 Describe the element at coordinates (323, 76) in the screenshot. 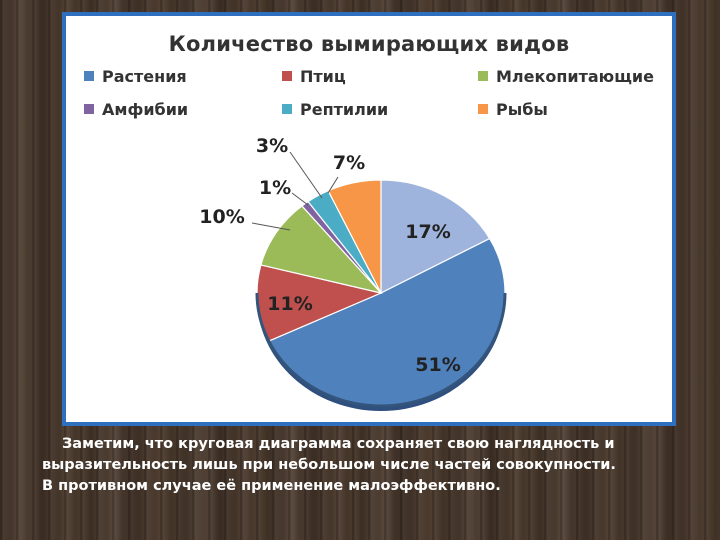

I see `legend-label: Птиц` at that location.